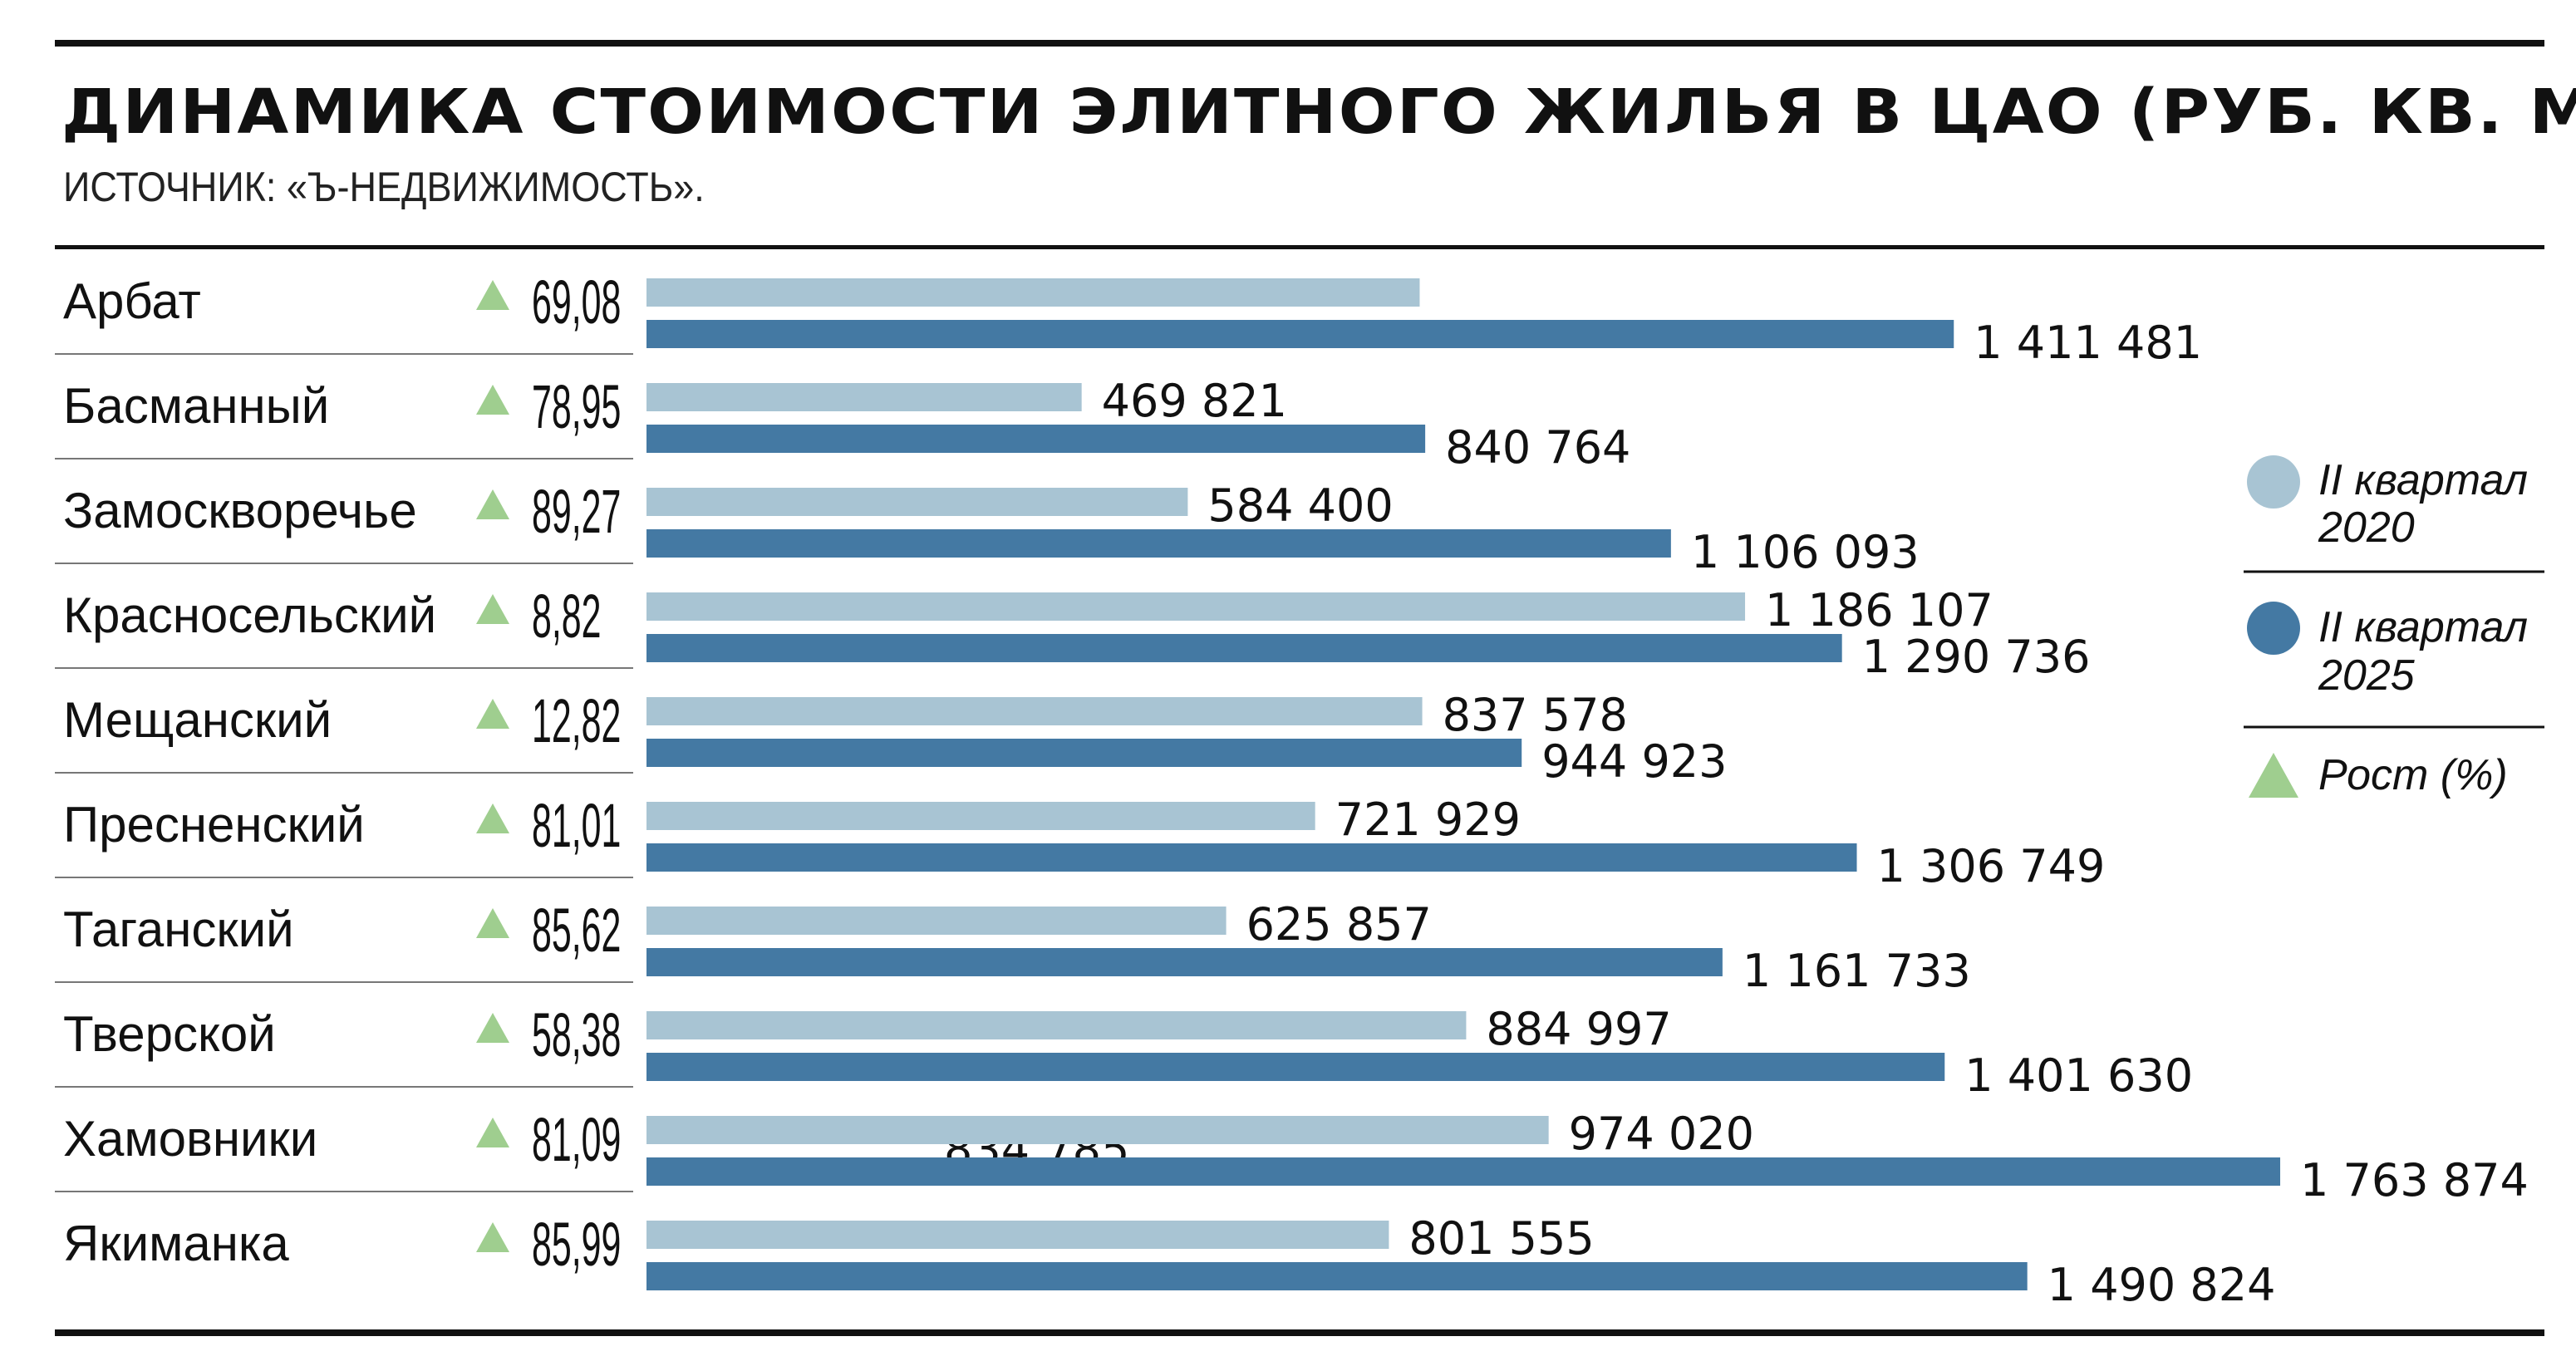  I want to click on header-rule, so click(1299, 247).